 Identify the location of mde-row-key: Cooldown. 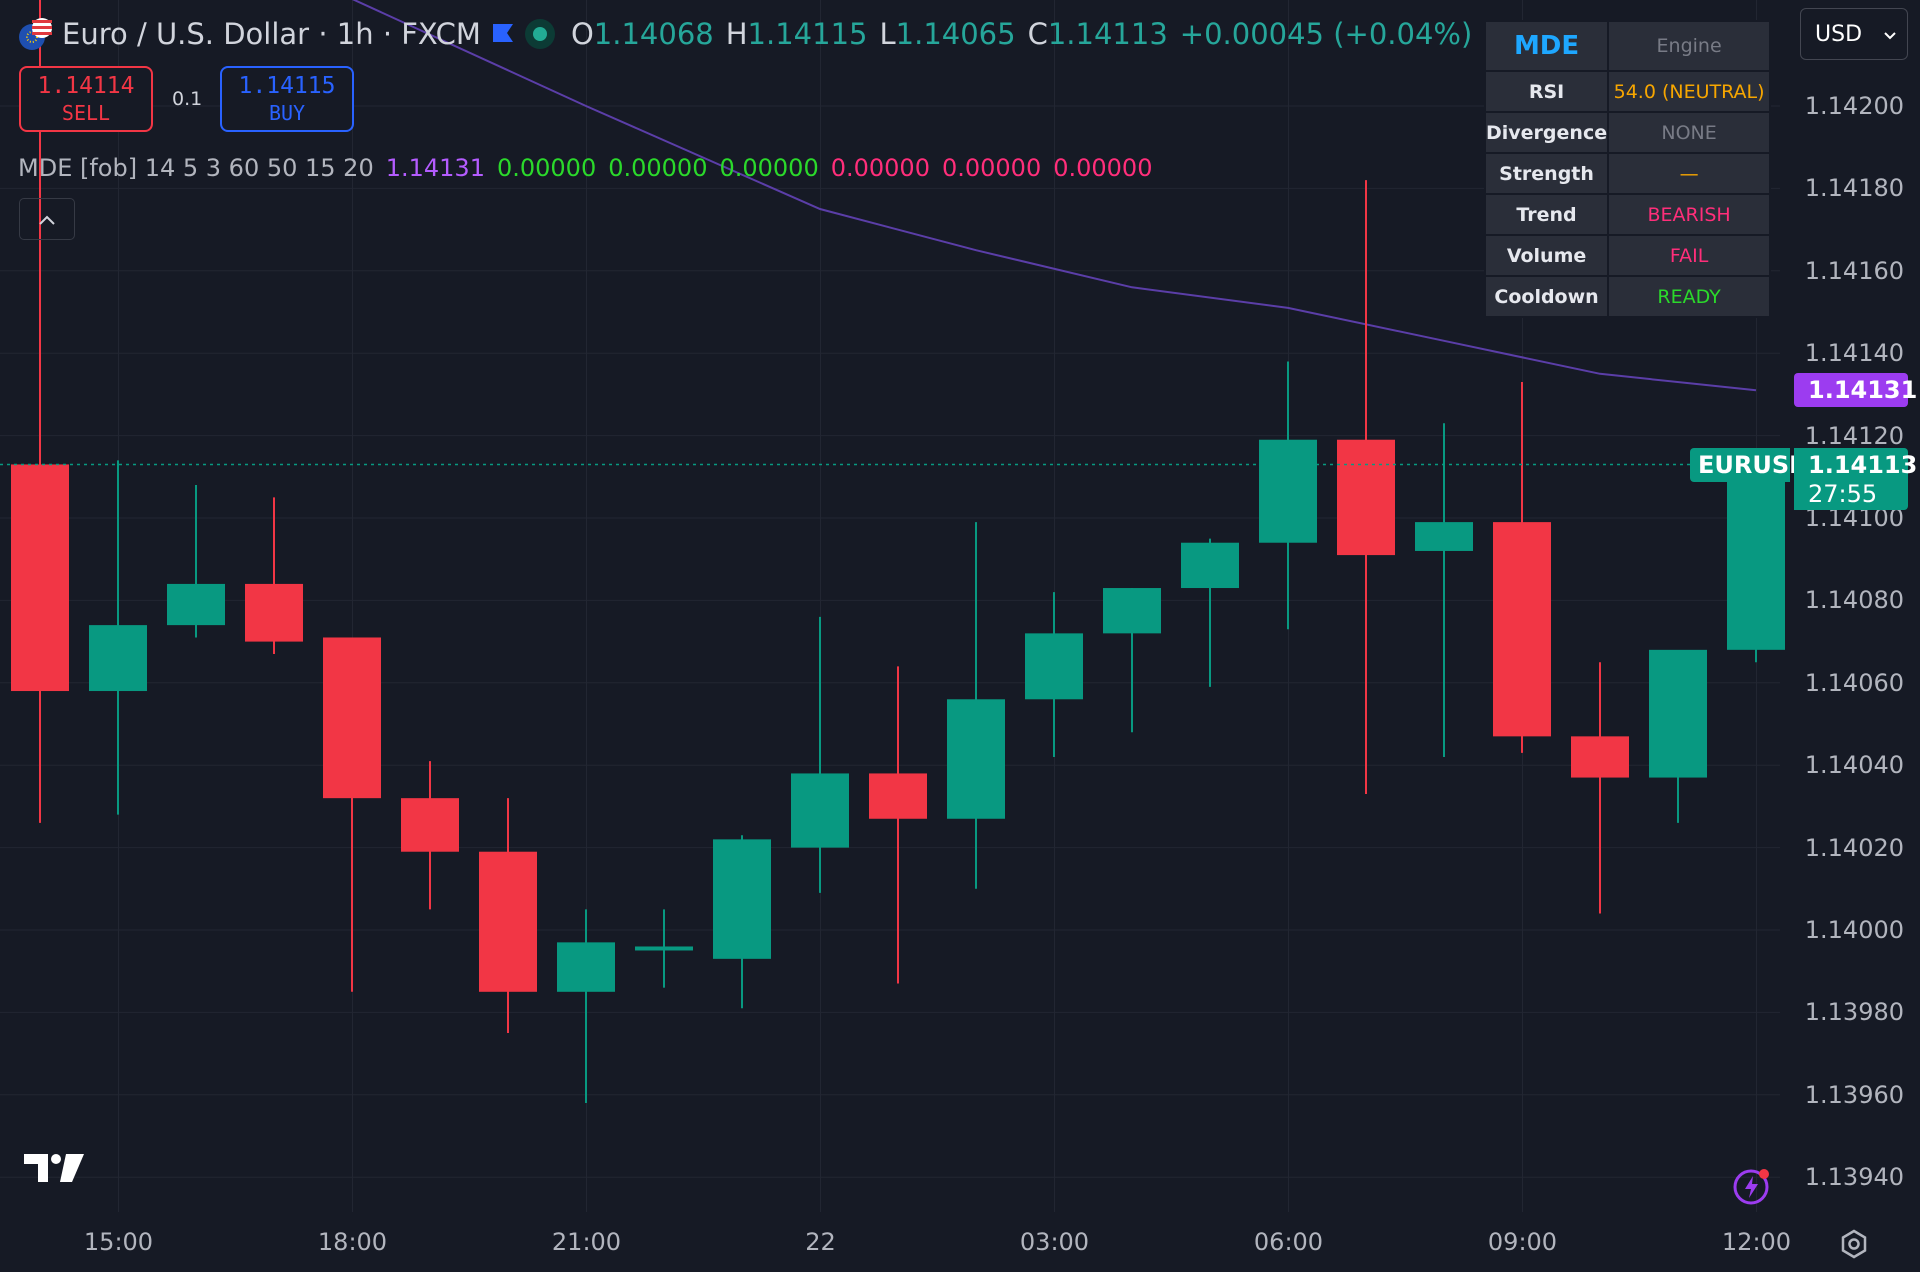
(1546, 296).